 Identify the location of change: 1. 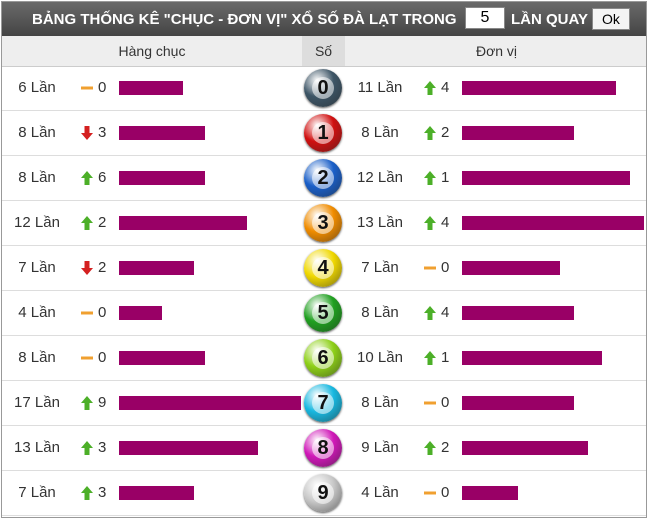
(445, 177).